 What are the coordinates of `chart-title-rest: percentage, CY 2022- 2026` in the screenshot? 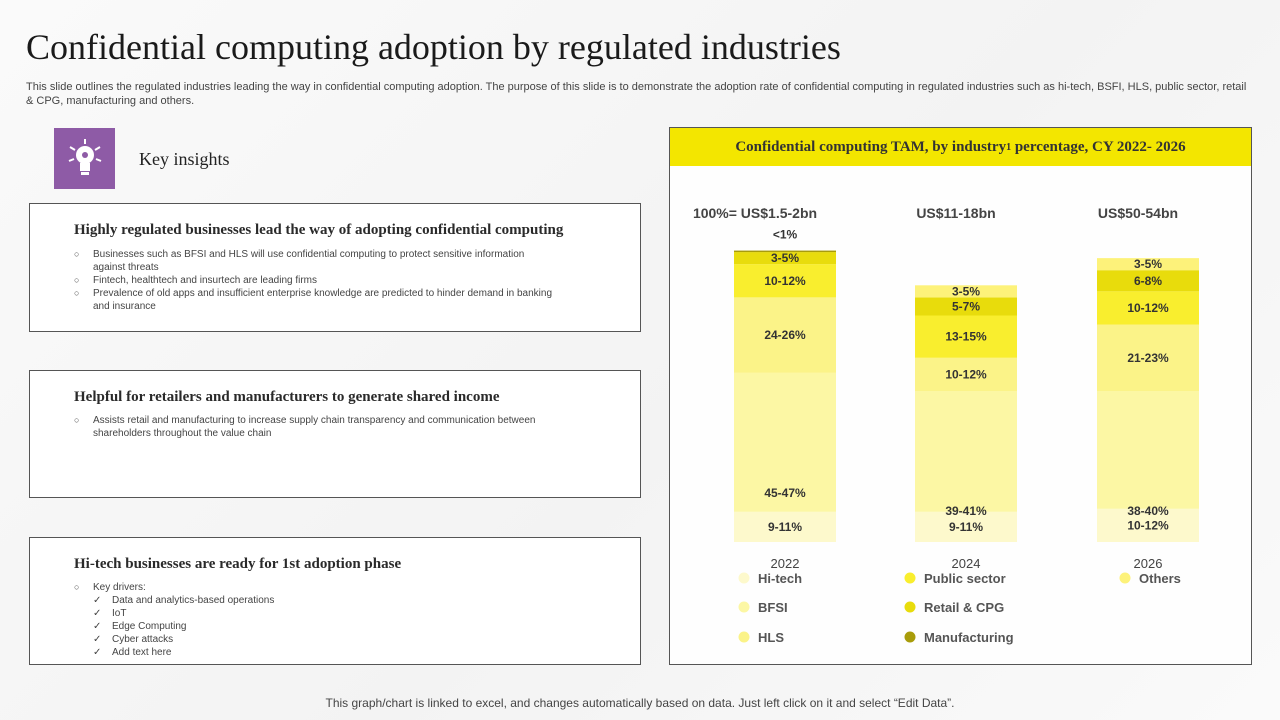 It's located at (1098, 146).